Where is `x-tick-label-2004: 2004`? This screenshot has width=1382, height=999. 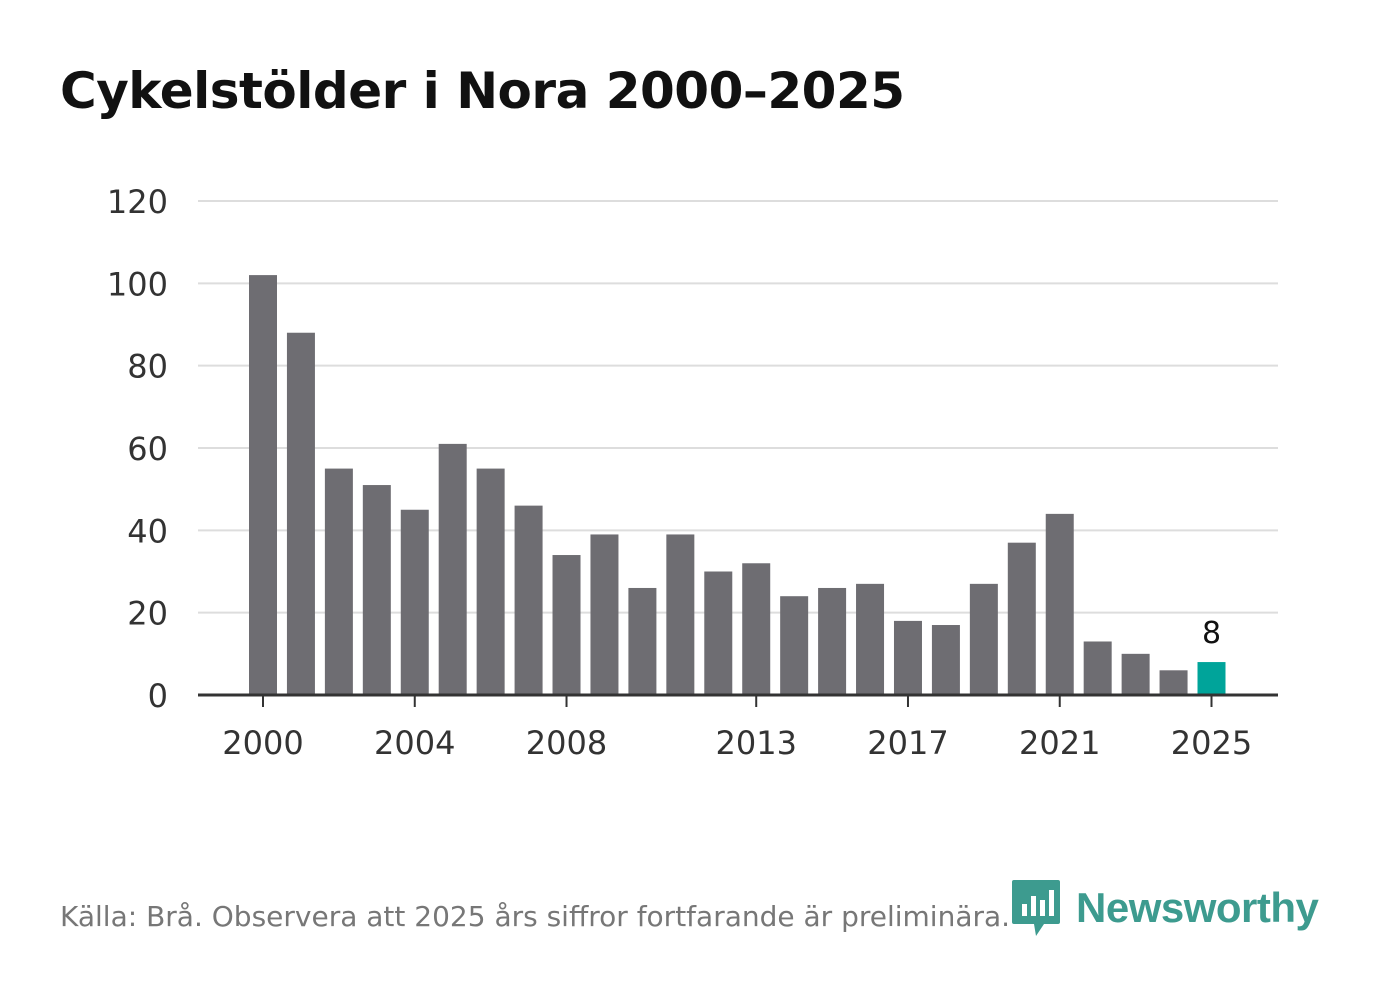 x-tick-label-2004: 2004 is located at coordinates (414, 743).